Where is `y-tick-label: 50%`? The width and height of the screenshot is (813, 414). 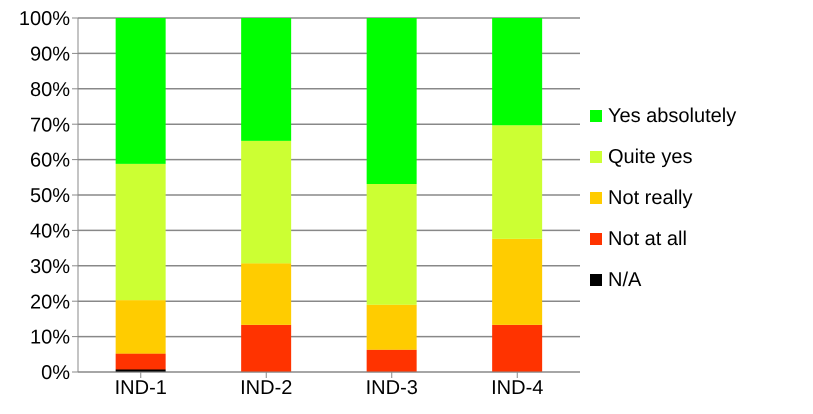
y-tick-label: 50% is located at coordinates (50, 196).